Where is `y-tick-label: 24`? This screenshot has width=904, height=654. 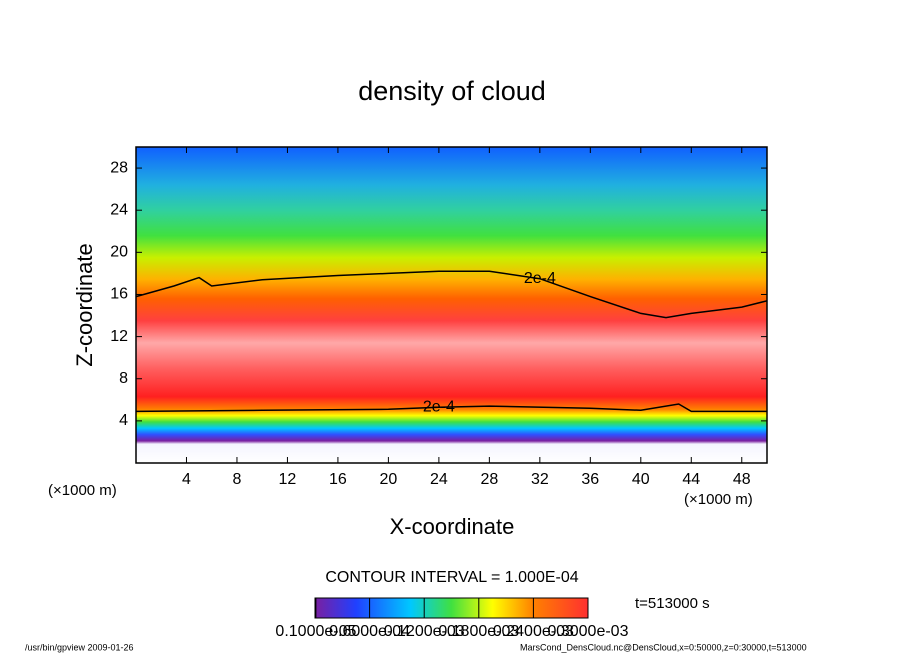 y-tick-label: 24 is located at coordinates (119, 209).